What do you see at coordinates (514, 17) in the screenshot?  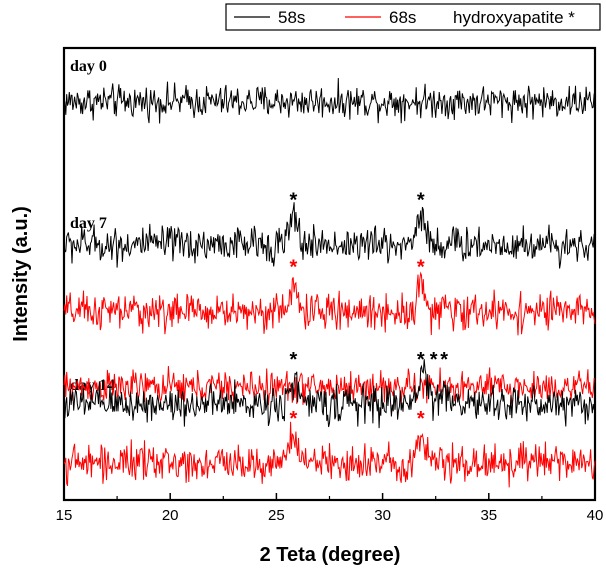 I see `legend-label-hydroxyapatite: hydroxyapatite *` at bounding box center [514, 17].